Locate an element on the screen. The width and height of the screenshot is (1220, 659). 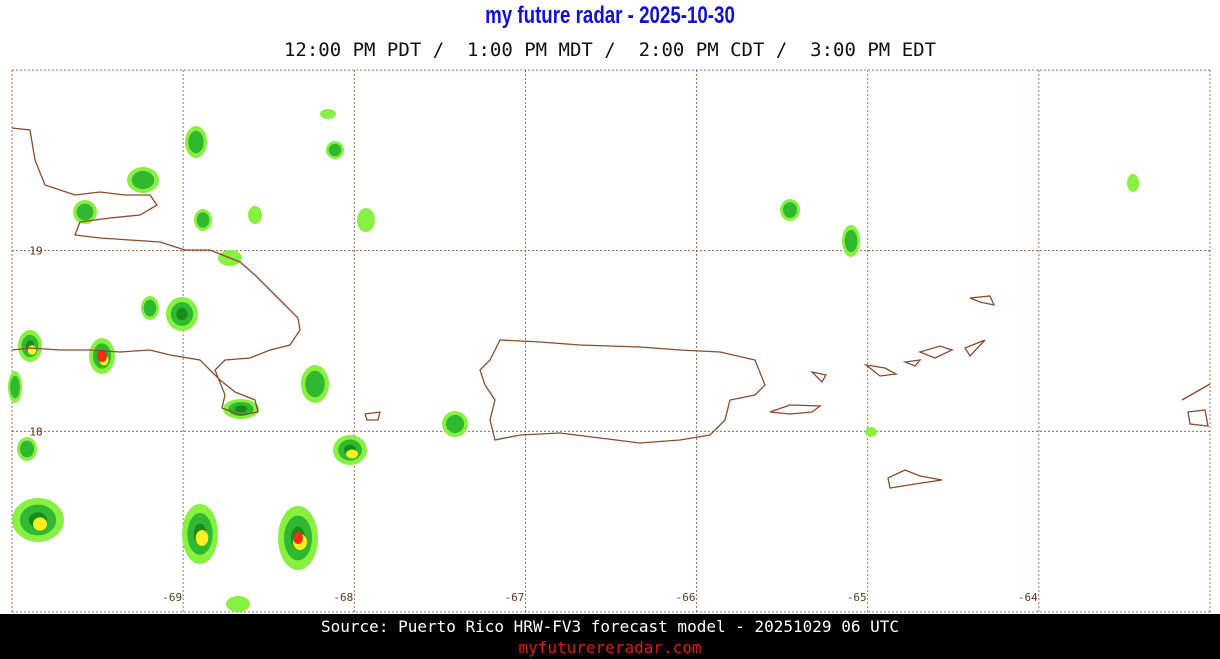
lon-label: -67 is located at coordinates (514, 597).